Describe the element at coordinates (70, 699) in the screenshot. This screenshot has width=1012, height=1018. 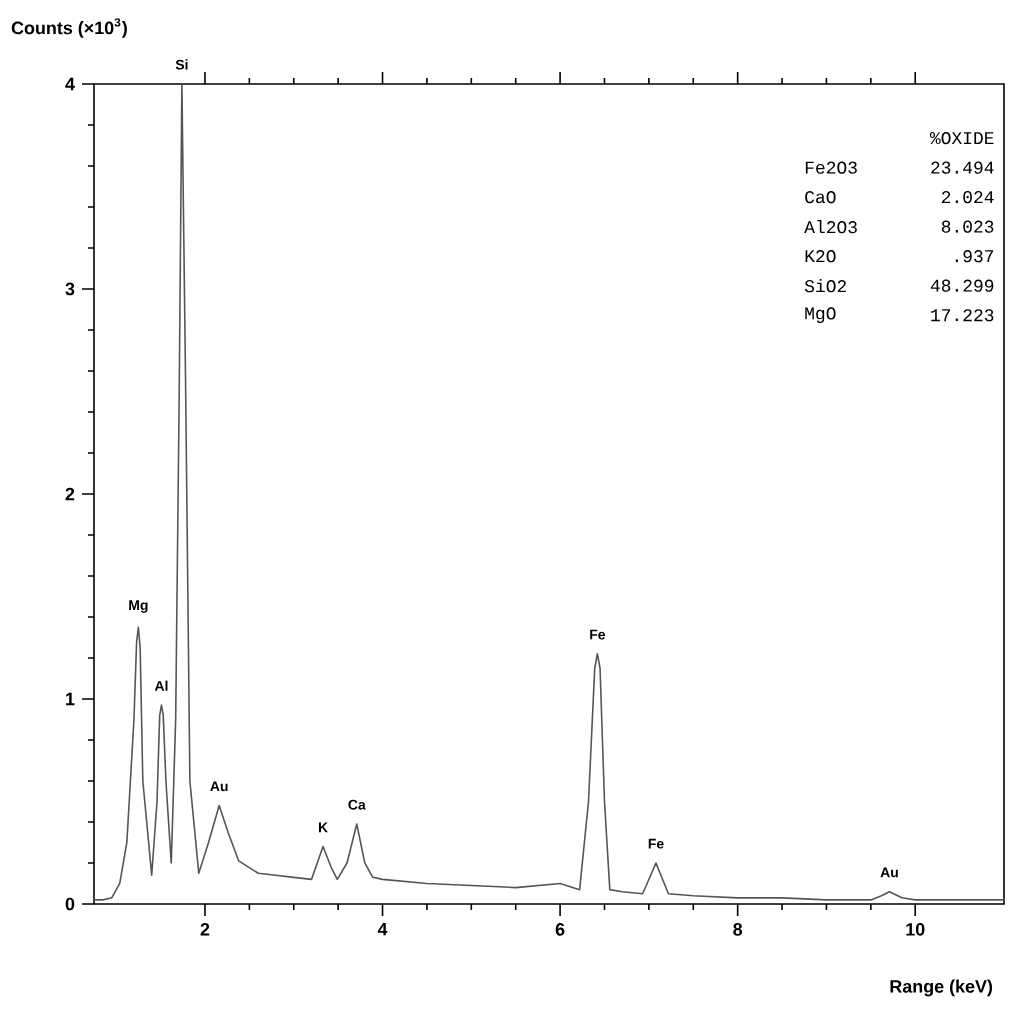
I see `y-tick-label: 1` at that location.